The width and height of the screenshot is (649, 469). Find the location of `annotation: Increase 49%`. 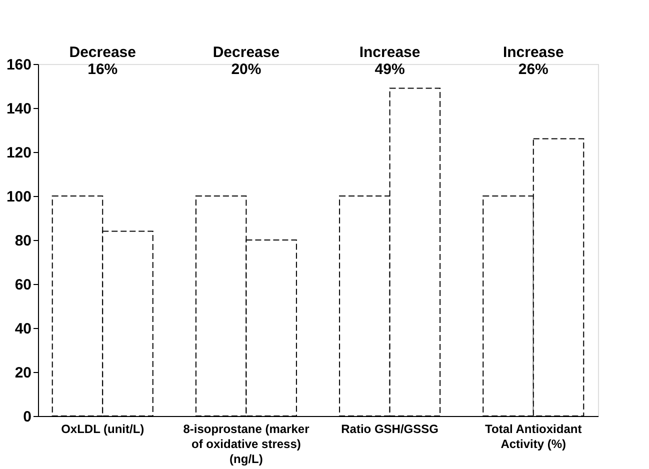

annotation: Increase 49% is located at coordinates (389, 61).